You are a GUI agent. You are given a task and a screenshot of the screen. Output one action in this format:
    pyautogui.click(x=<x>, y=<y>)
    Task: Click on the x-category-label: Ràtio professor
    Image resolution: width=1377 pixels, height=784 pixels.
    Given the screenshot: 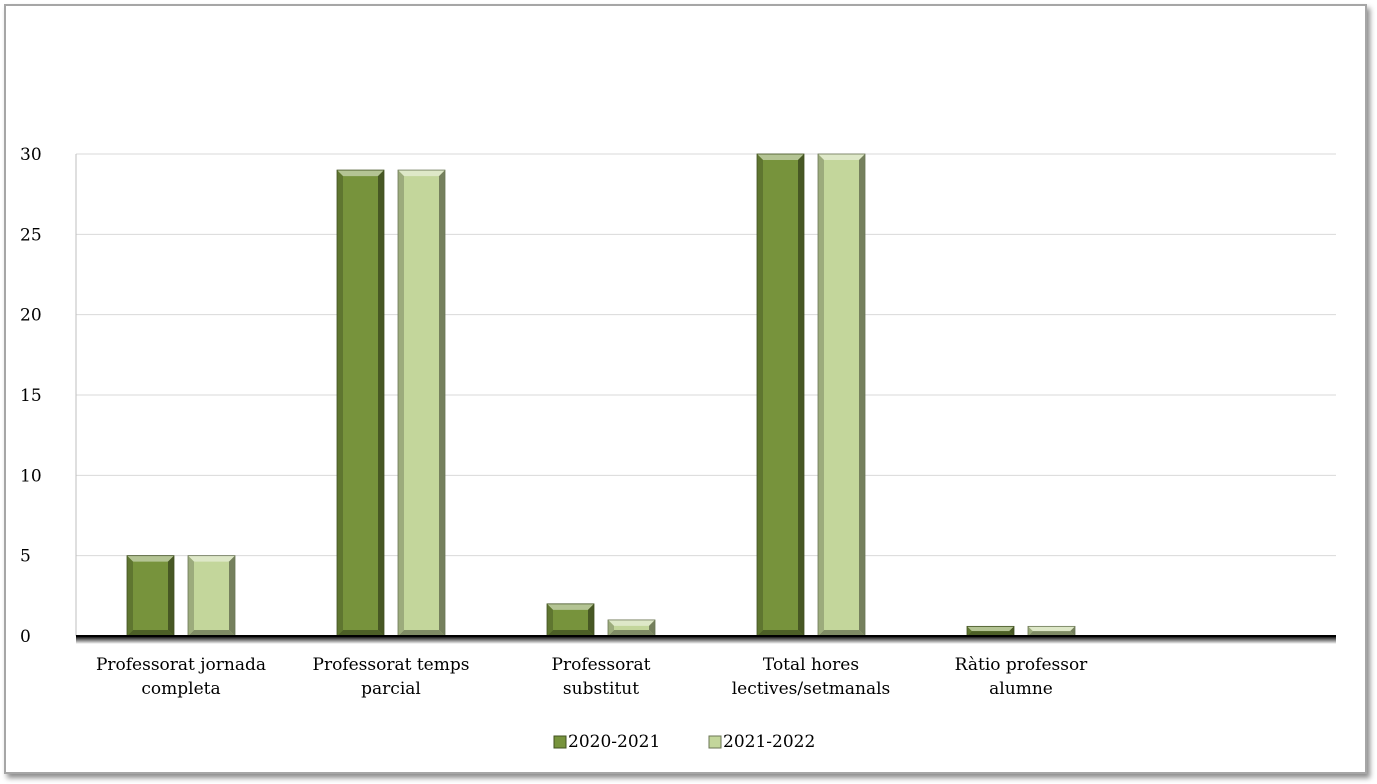 What is the action you would take?
    pyautogui.click(x=1022, y=665)
    